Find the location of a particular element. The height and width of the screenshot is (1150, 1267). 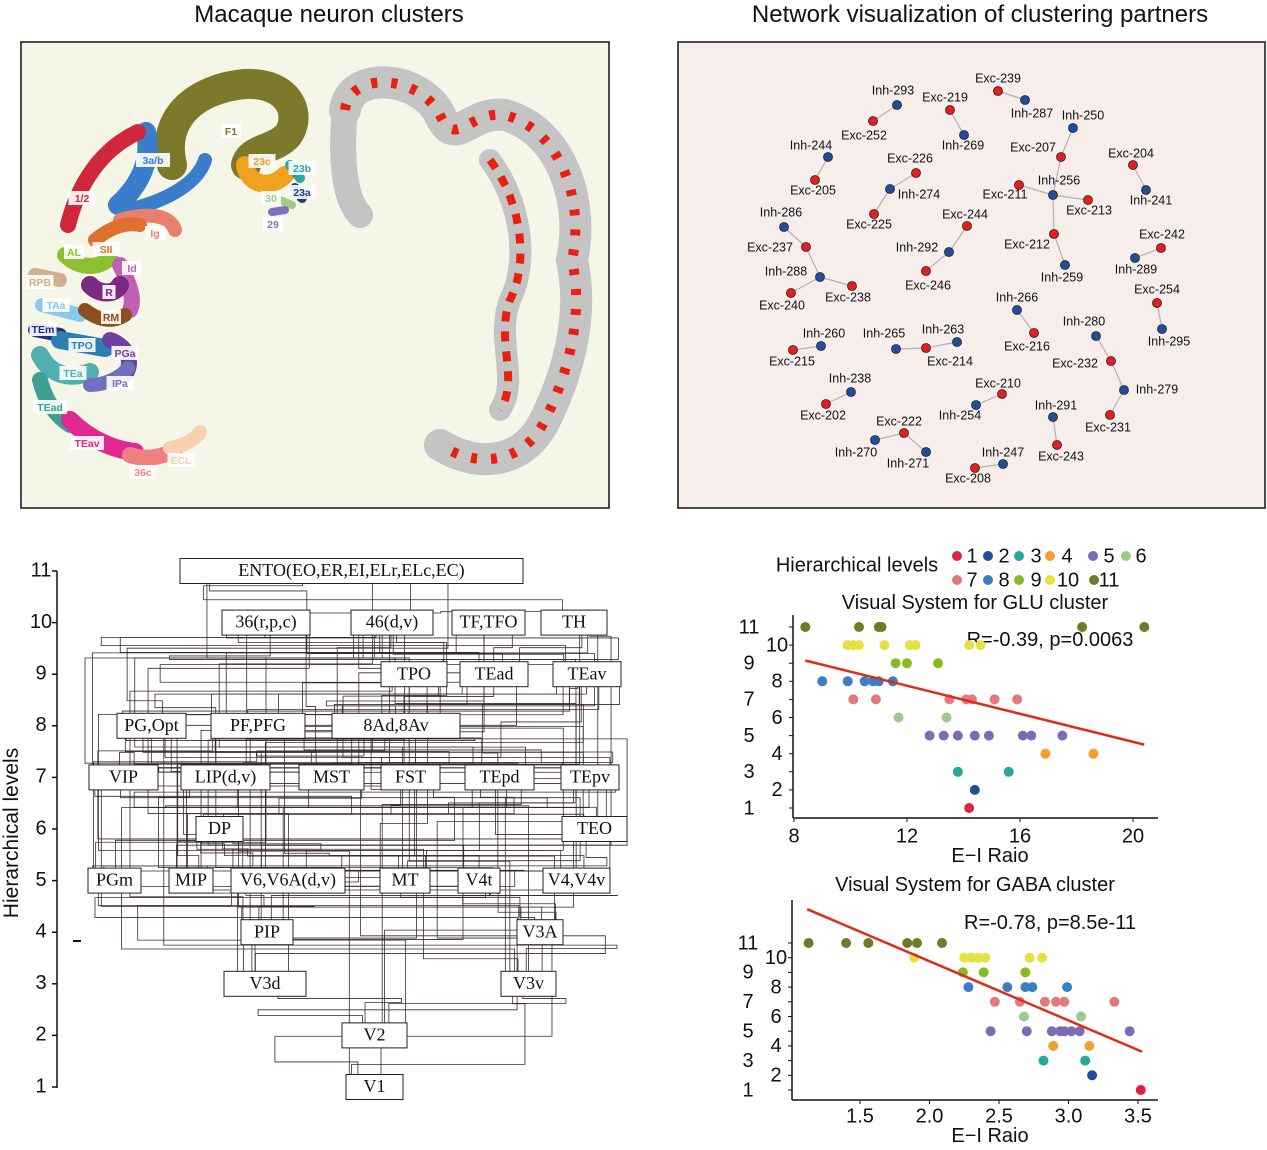

y-tick-label: 2 is located at coordinates (775, 1076).